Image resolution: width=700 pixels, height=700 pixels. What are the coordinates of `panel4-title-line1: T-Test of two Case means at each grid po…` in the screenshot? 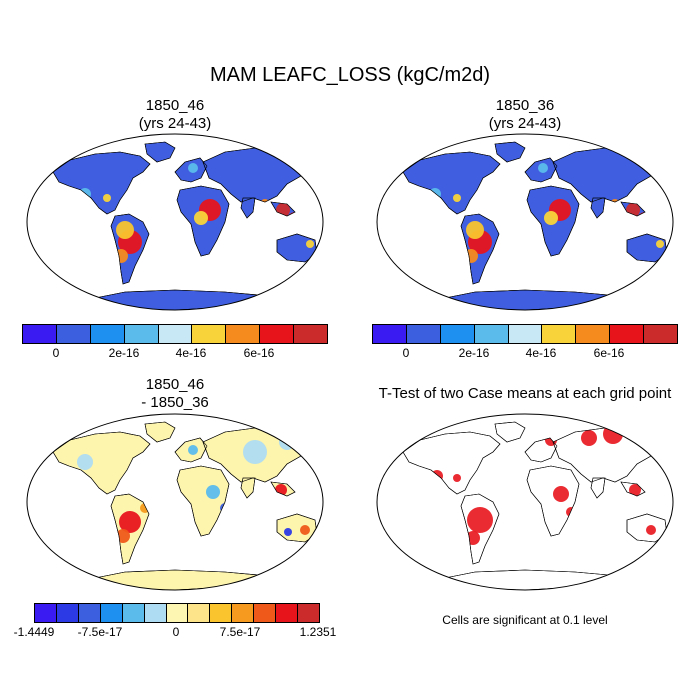 It's located at (525, 393).